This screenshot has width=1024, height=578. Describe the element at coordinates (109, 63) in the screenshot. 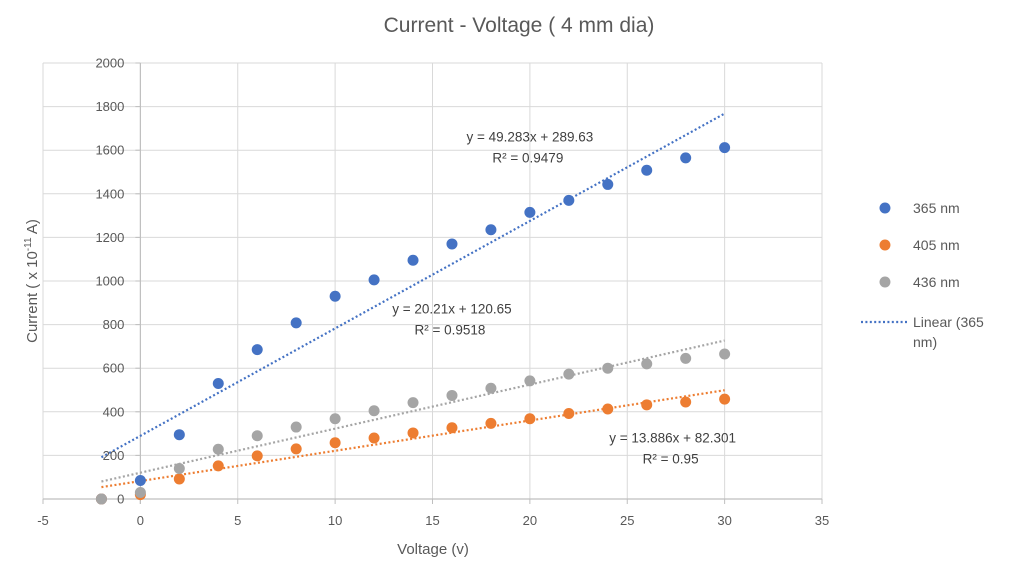

I see `y-tick-label: 2000` at that location.